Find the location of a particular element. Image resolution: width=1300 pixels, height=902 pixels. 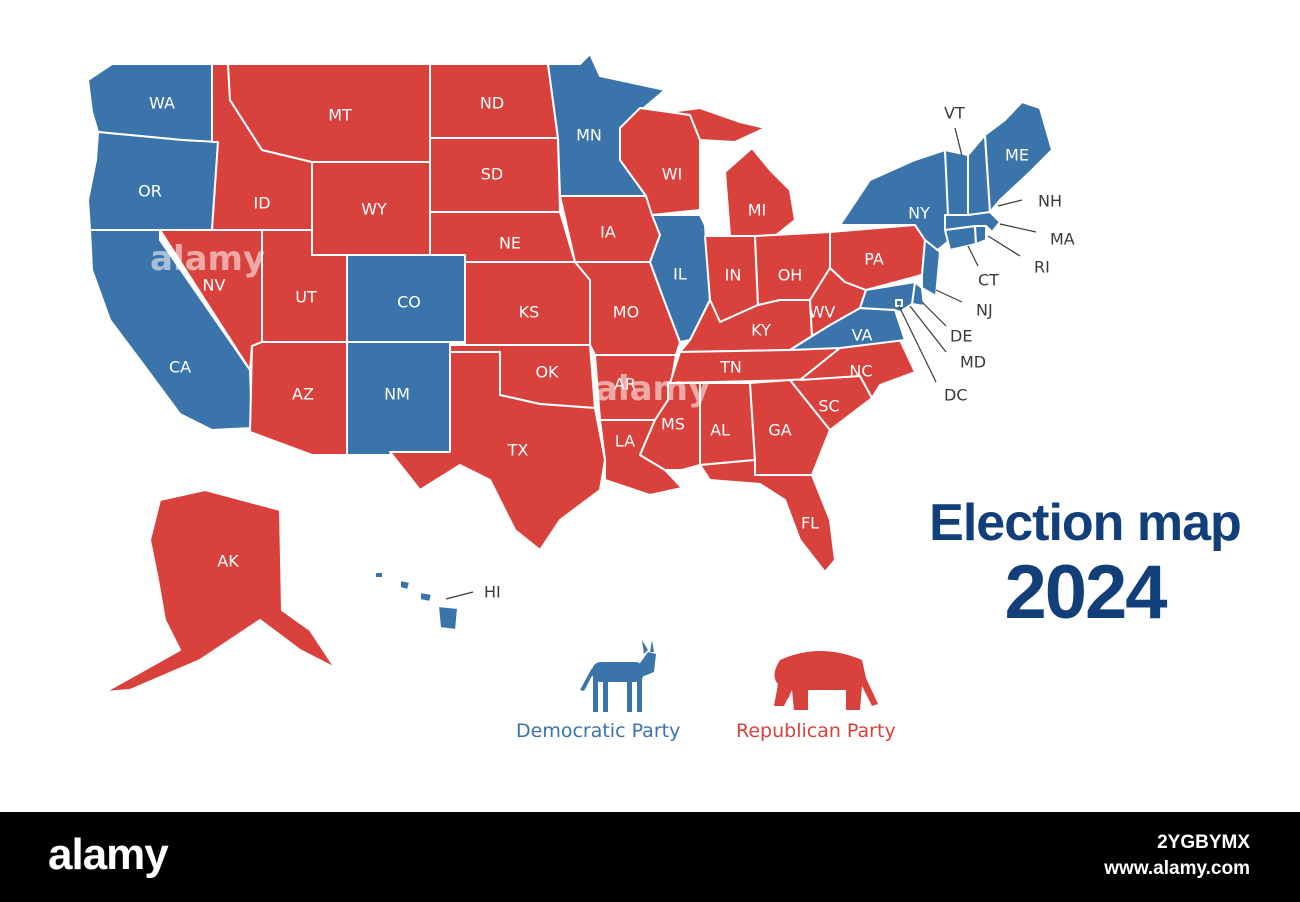

state-label-ok: OK is located at coordinates (547, 372).